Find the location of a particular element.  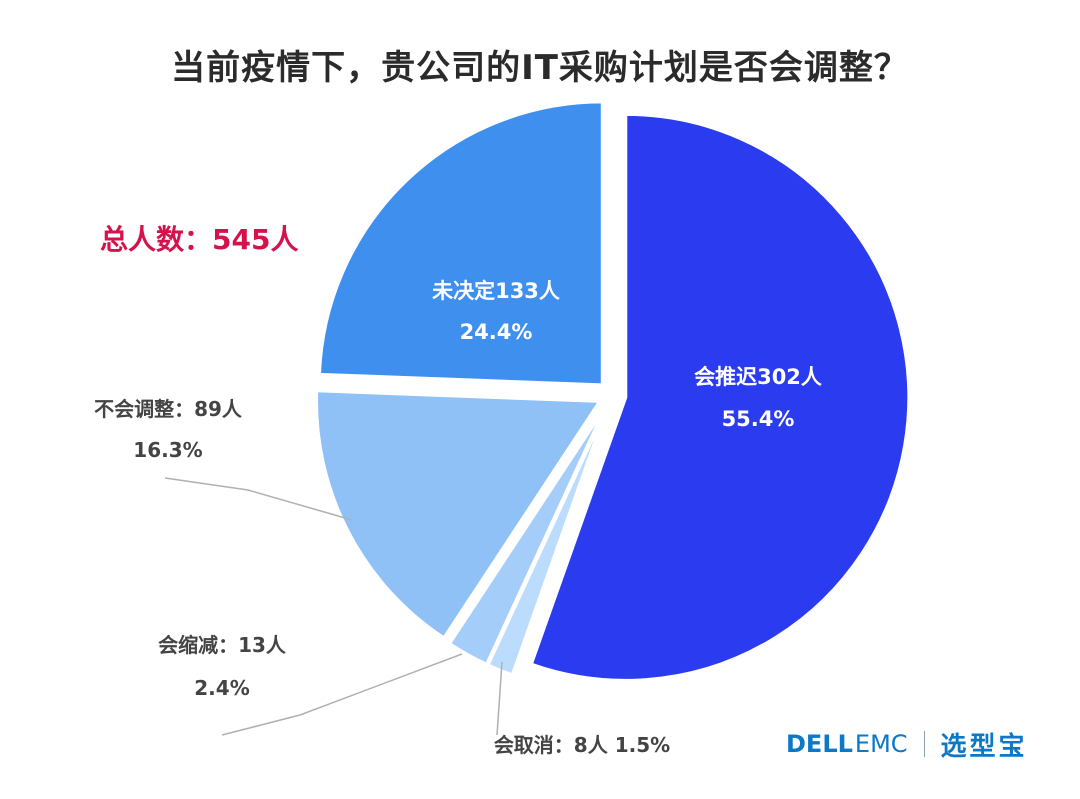

pie-slice-会缩减 is located at coordinates (527, 536).